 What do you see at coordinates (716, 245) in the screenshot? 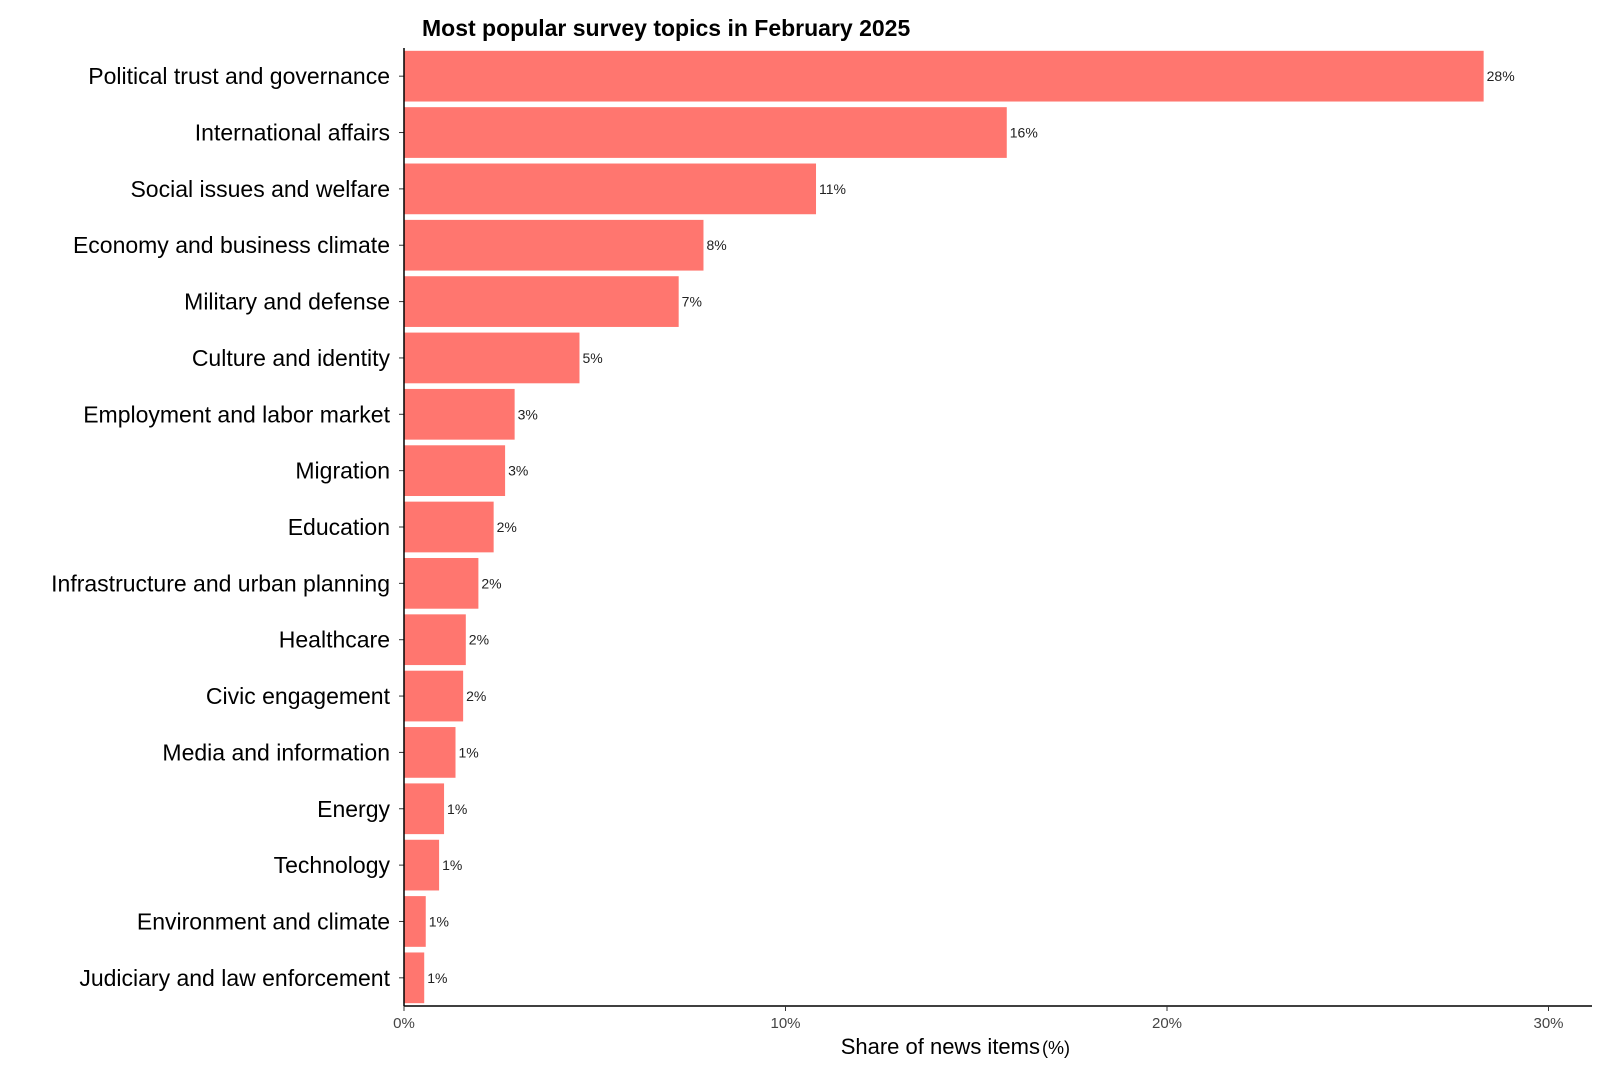
I see `data-label: 8%` at bounding box center [716, 245].